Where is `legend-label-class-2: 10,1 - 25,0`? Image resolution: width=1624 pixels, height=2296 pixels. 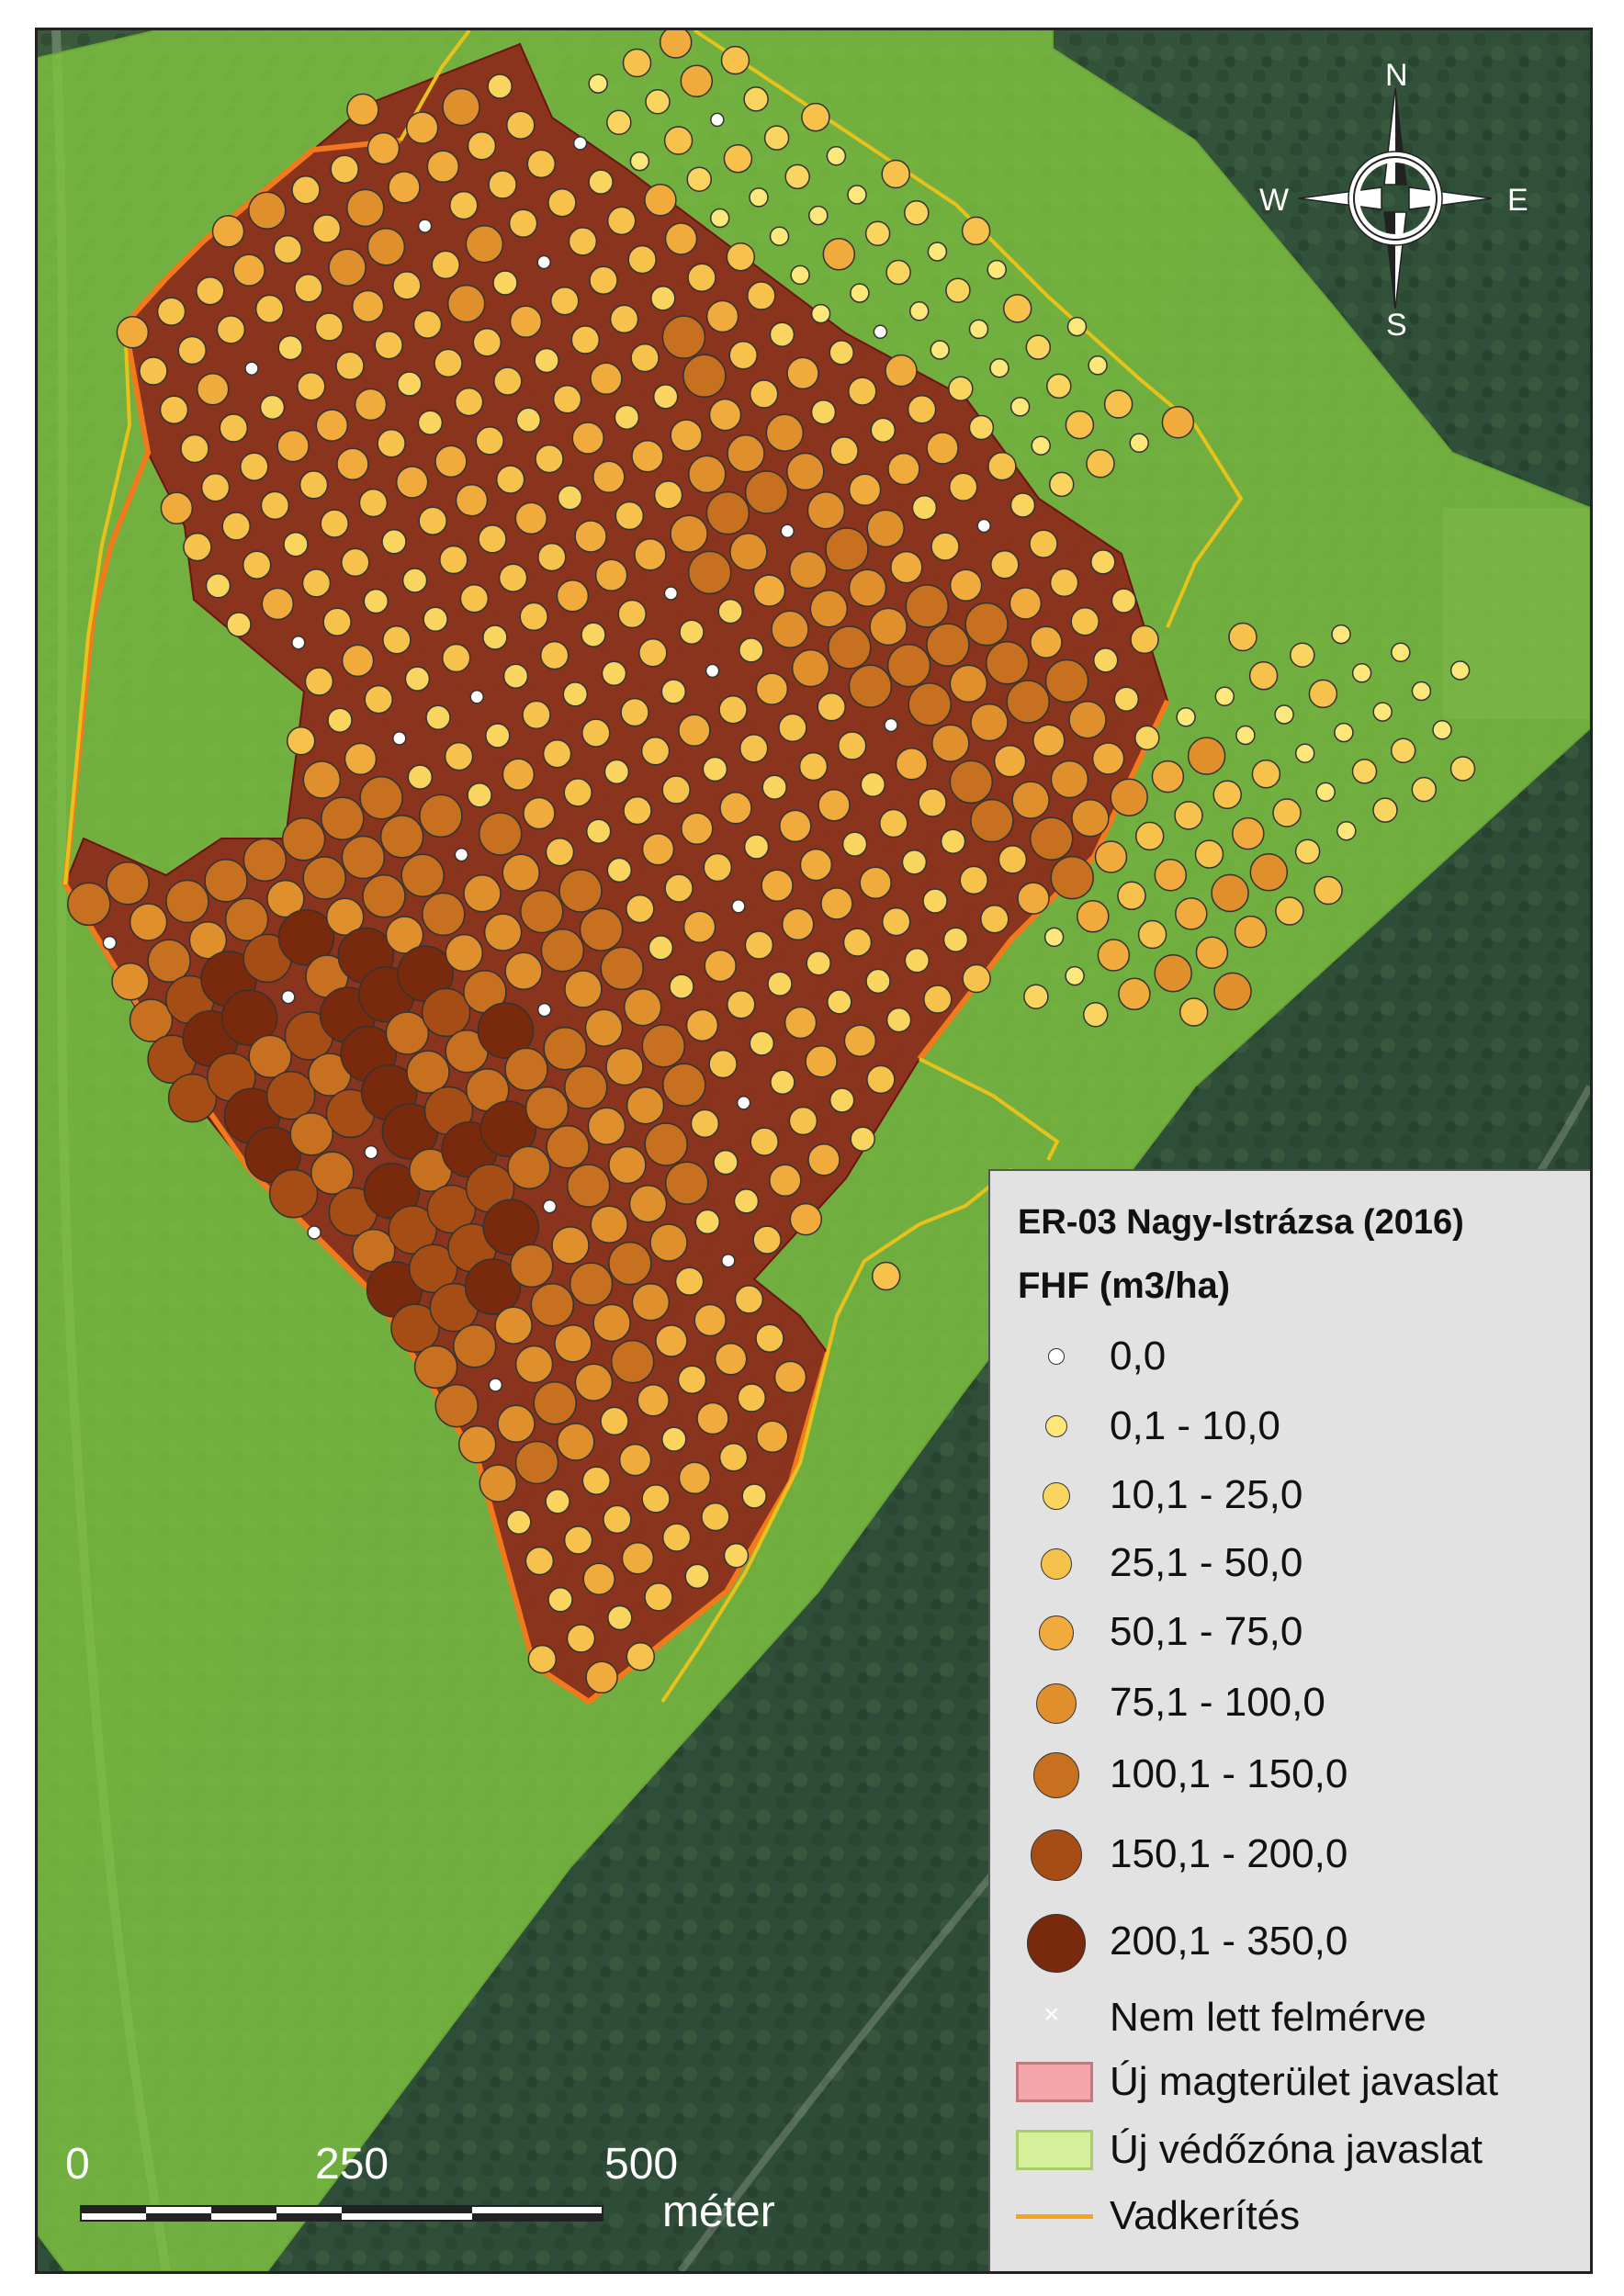 legend-label-class-2: 10,1 - 25,0 is located at coordinates (1206, 1494).